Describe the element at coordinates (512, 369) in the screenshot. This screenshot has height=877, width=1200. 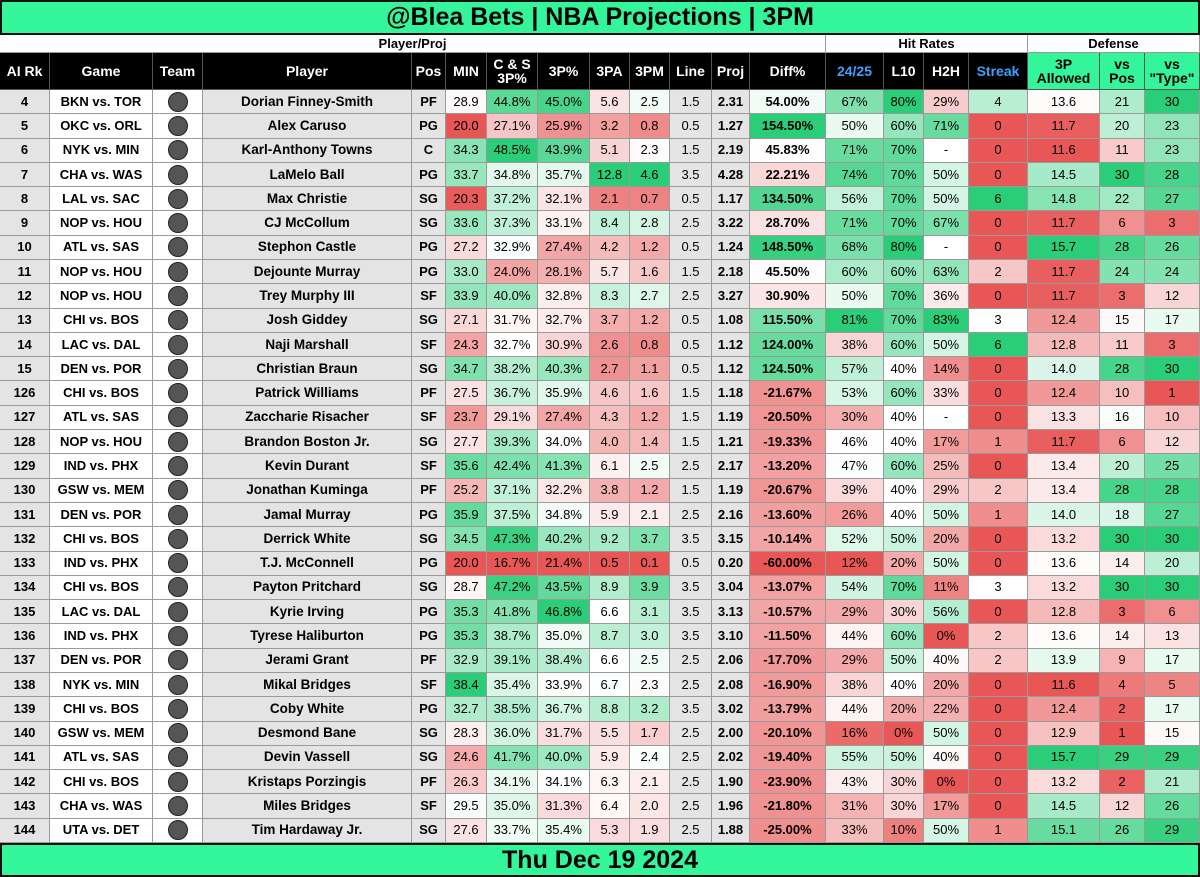
I see `cell: 38.2%` at that location.